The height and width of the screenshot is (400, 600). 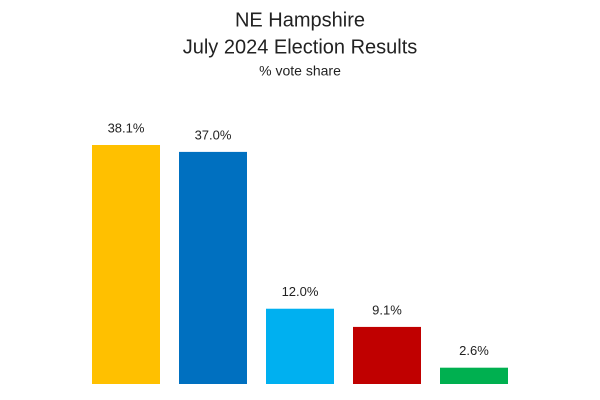 What do you see at coordinates (300, 20) in the screenshot?
I see `chart-title: NE Hampshire` at bounding box center [300, 20].